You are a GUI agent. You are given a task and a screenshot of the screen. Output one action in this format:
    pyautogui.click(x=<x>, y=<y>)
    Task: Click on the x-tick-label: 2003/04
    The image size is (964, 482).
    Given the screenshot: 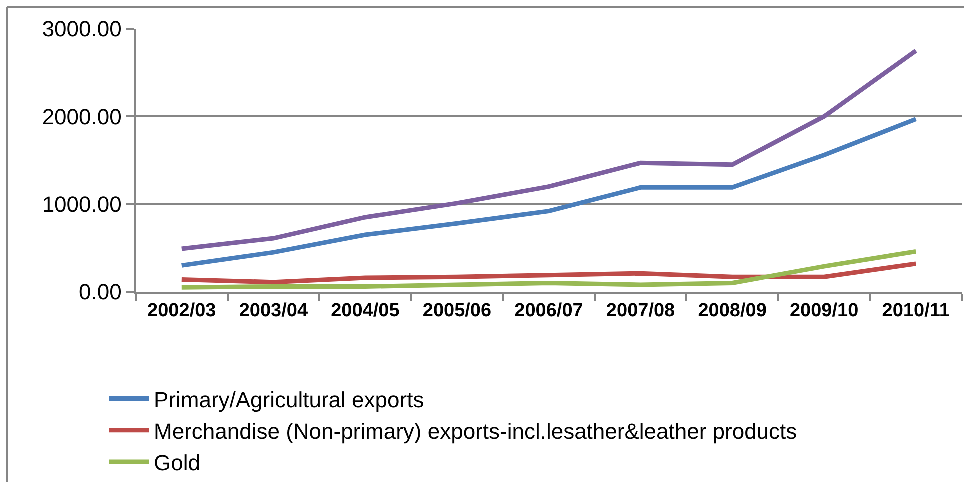 What is the action you would take?
    pyautogui.click(x=273, y=311)
    